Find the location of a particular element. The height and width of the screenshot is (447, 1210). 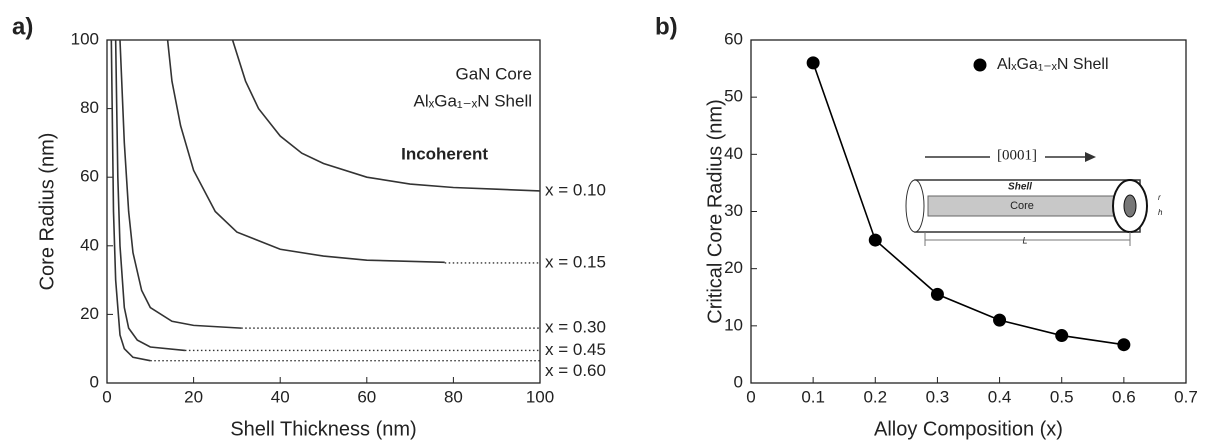

line-label: x = 0.60 is located at coordinates (575, 370).